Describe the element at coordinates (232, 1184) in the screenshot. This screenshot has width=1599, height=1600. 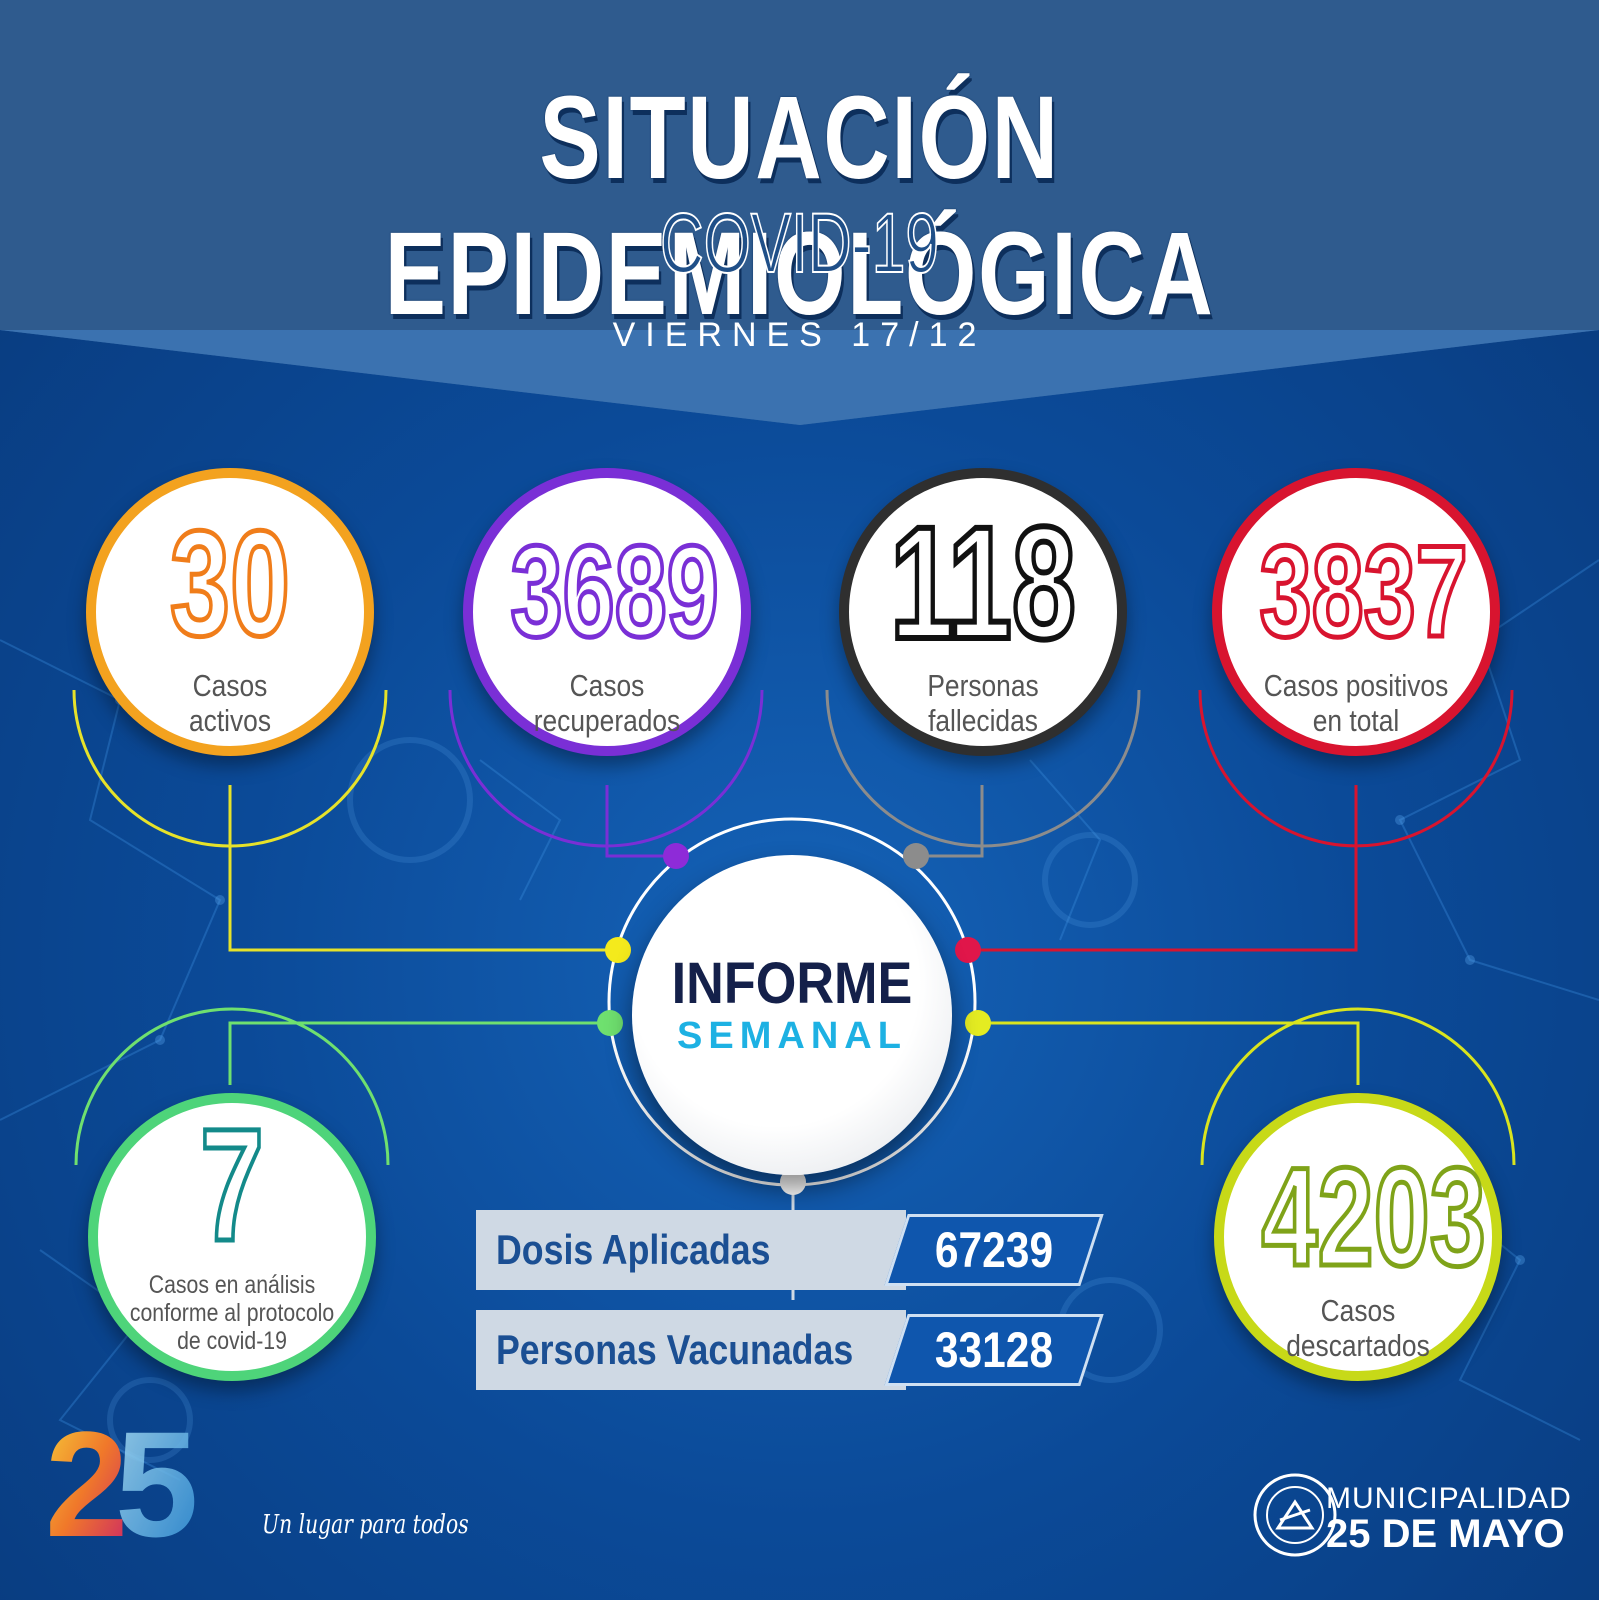
I see `stat-in-analysis-value: 7` at that location.